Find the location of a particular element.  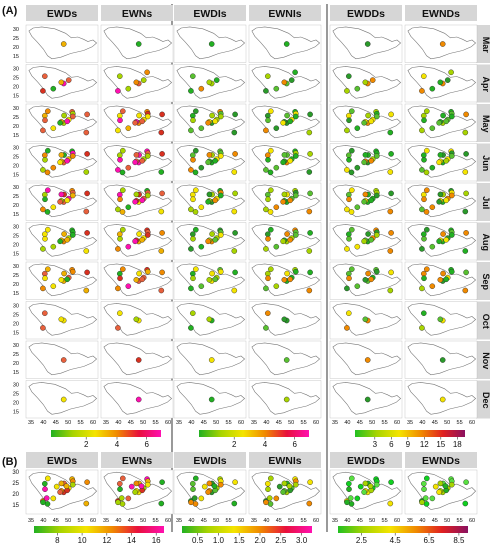

map-1-0-Oct is located at coordinates (210, 320).